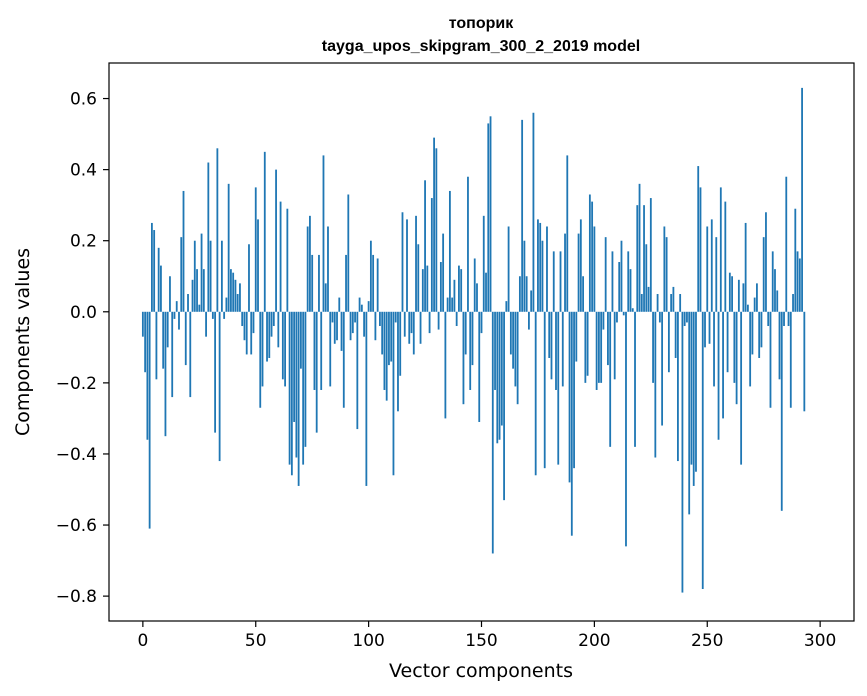 The image size is (867, 696). I want to click on x-tick-label: 0, so click(142, 641).